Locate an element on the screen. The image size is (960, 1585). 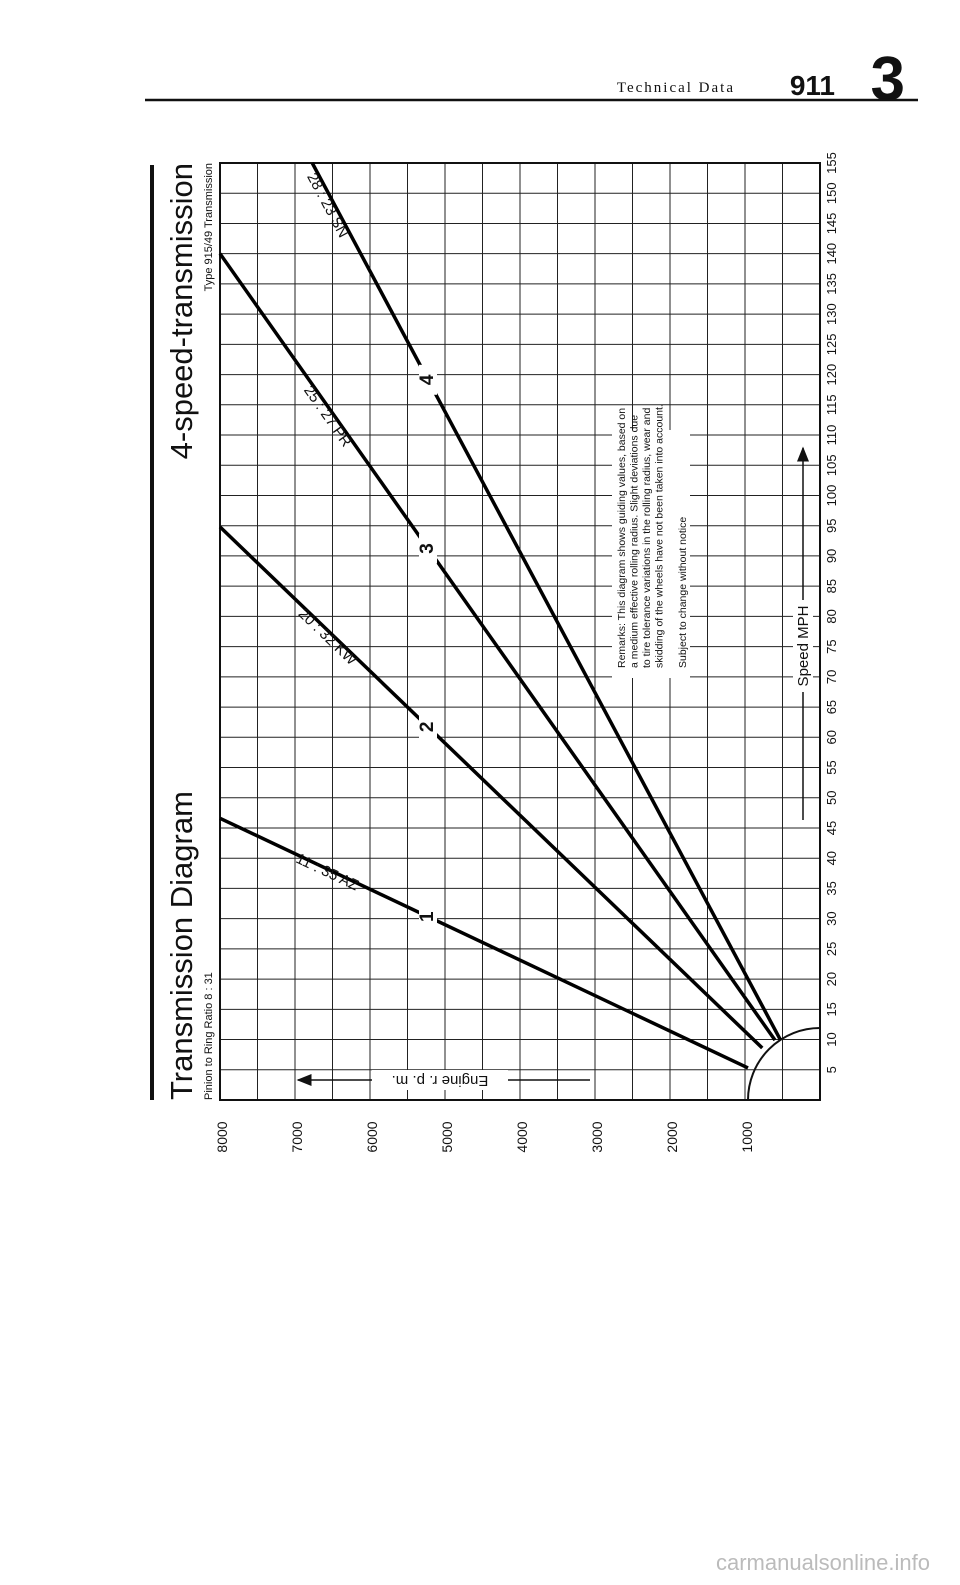
x-axis-label: Speed MPH is located at coordinates (803, 646).